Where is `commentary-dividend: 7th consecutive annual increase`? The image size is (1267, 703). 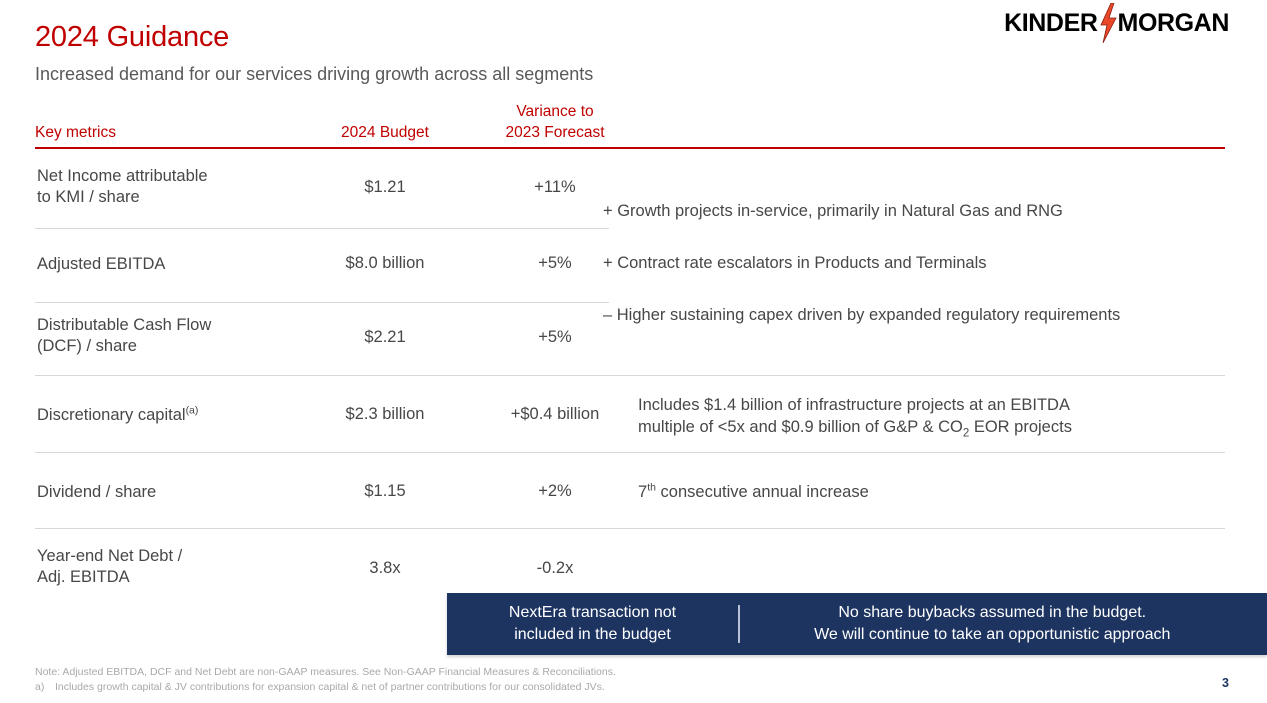
commentary-dividend: 7th consecutive annual increase is located at coordinates (753, 491).